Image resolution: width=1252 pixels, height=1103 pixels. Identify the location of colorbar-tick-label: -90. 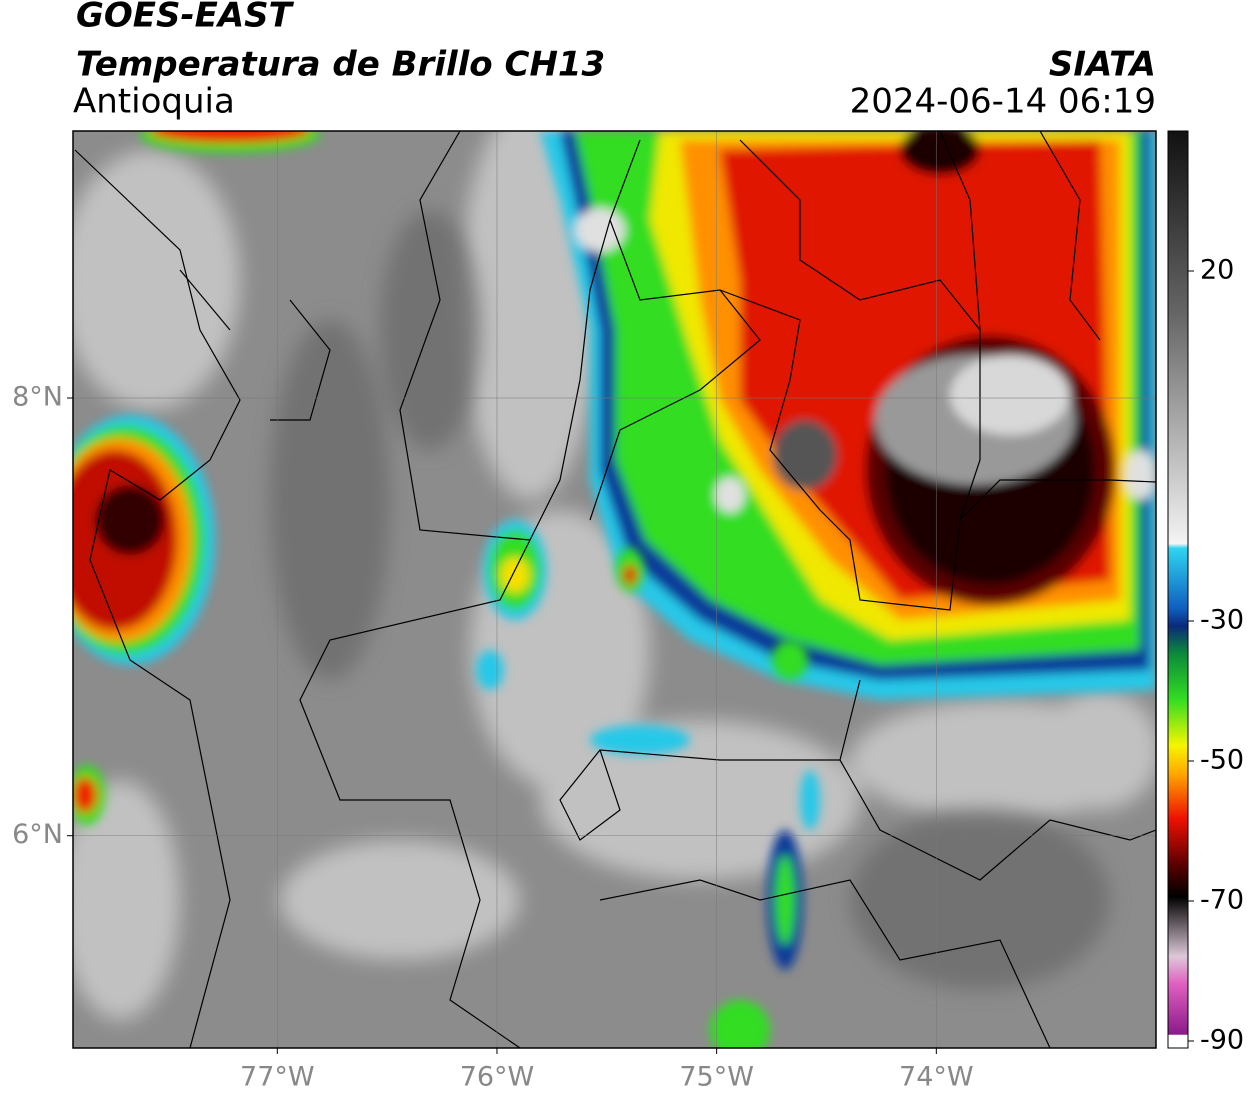
(1222, 1040).